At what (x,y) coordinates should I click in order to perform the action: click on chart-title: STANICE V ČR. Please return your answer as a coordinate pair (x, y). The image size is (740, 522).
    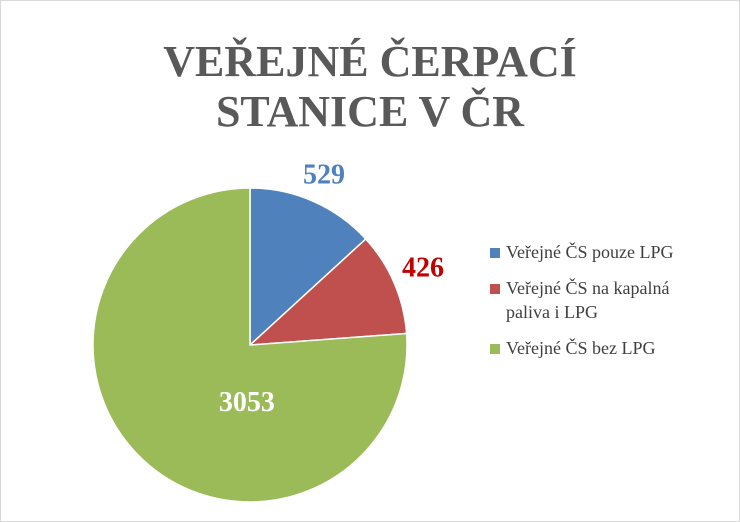
    Looking at the image, I should click on (370, 111).